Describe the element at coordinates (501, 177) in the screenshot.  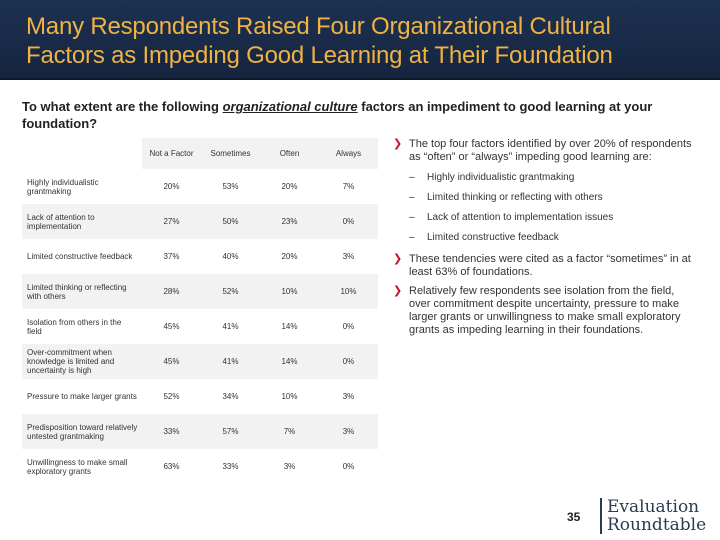
I see `list-item-text: Highly individualistic grantmaking` at that location.